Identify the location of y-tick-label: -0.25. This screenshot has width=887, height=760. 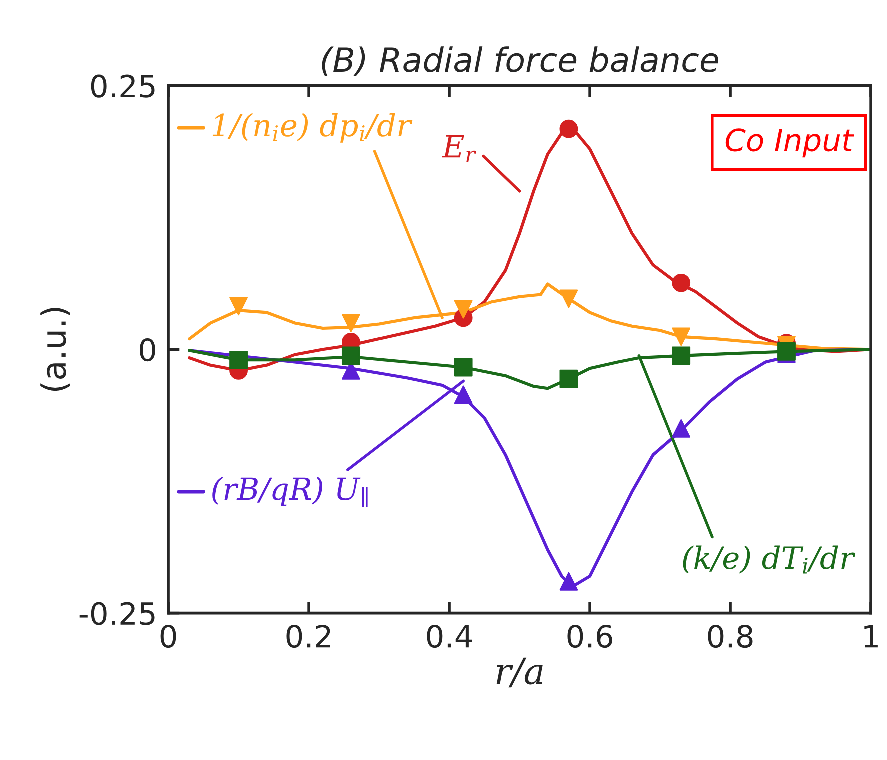
(117, 614).